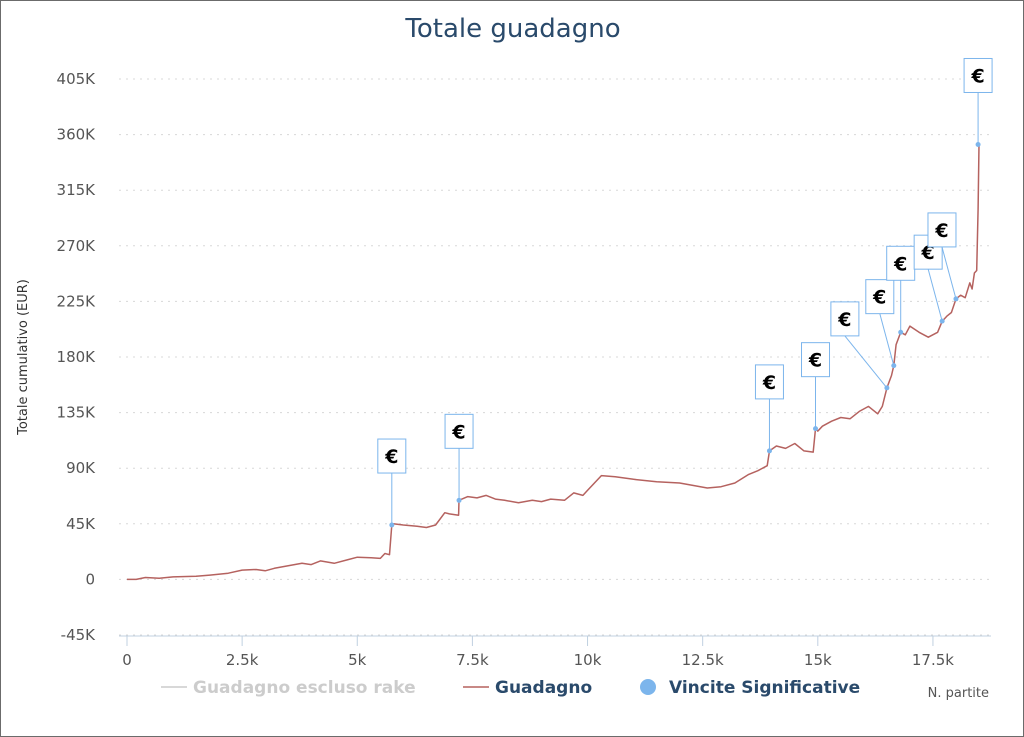  What do you see at coordinates (127, 660) in the screenshot?
I see `x-tick-label: 0` at bounding box center [127, 660].